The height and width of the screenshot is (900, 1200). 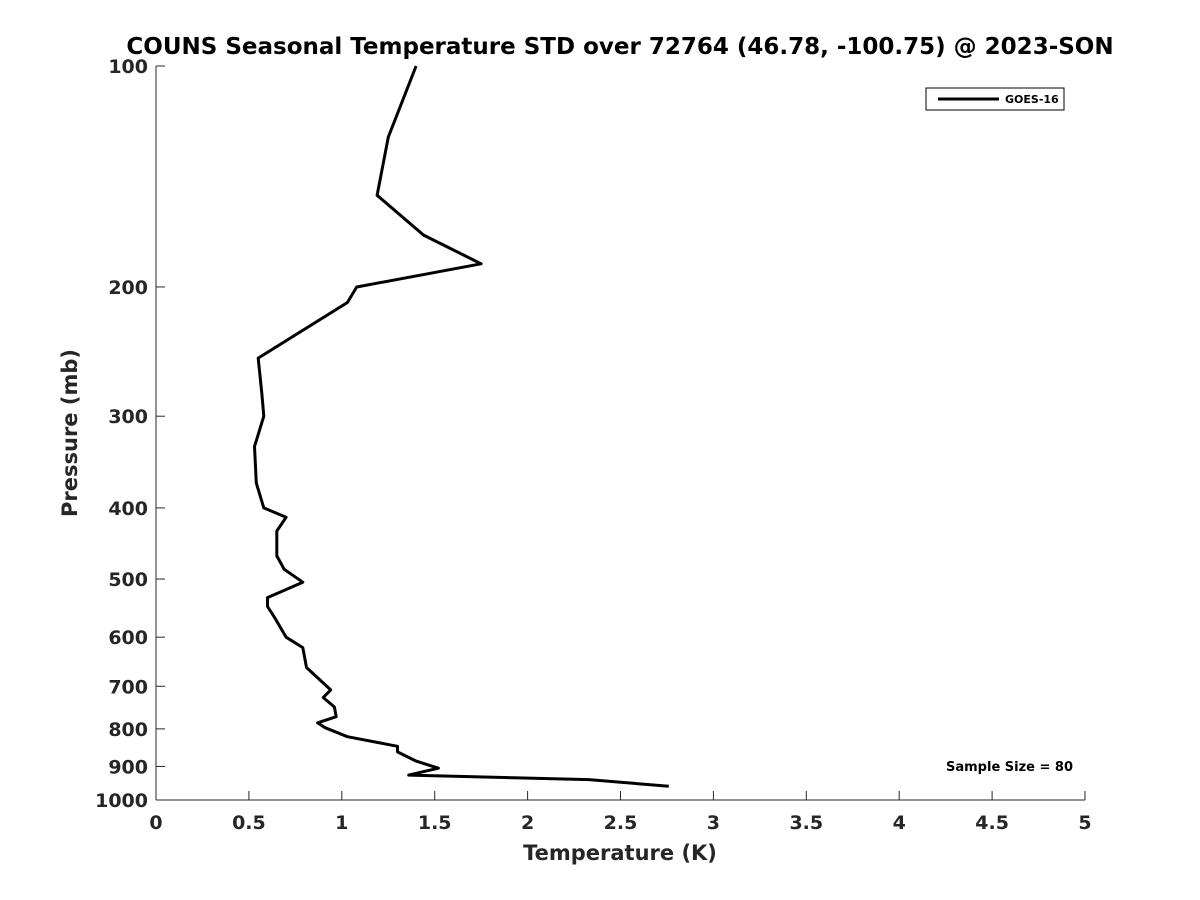 I want to click on y-tick-label: 200, so click(x=128, y=288).